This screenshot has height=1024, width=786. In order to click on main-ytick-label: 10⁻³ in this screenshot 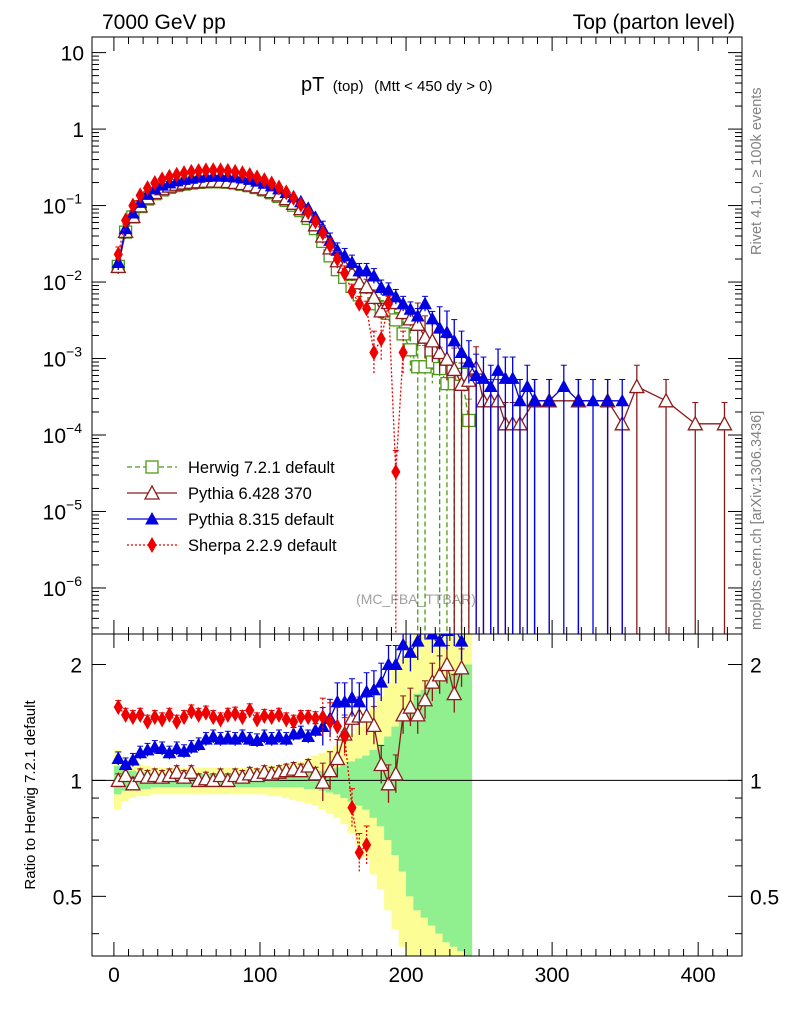, I will do `click(63, 358)`.